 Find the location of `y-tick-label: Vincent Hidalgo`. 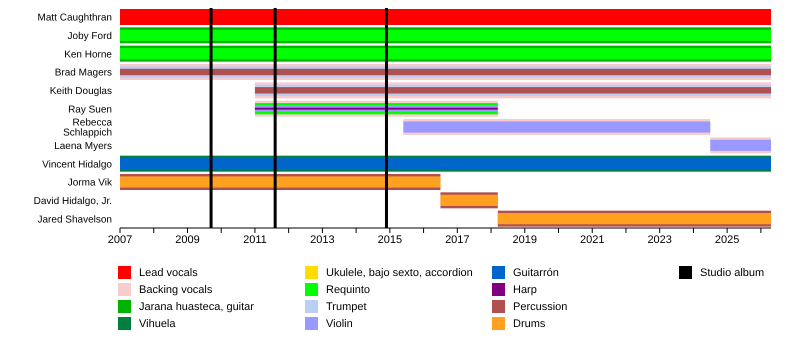

y-tick-label: Vincent Hidalgo is located at coordinates (77, 164).